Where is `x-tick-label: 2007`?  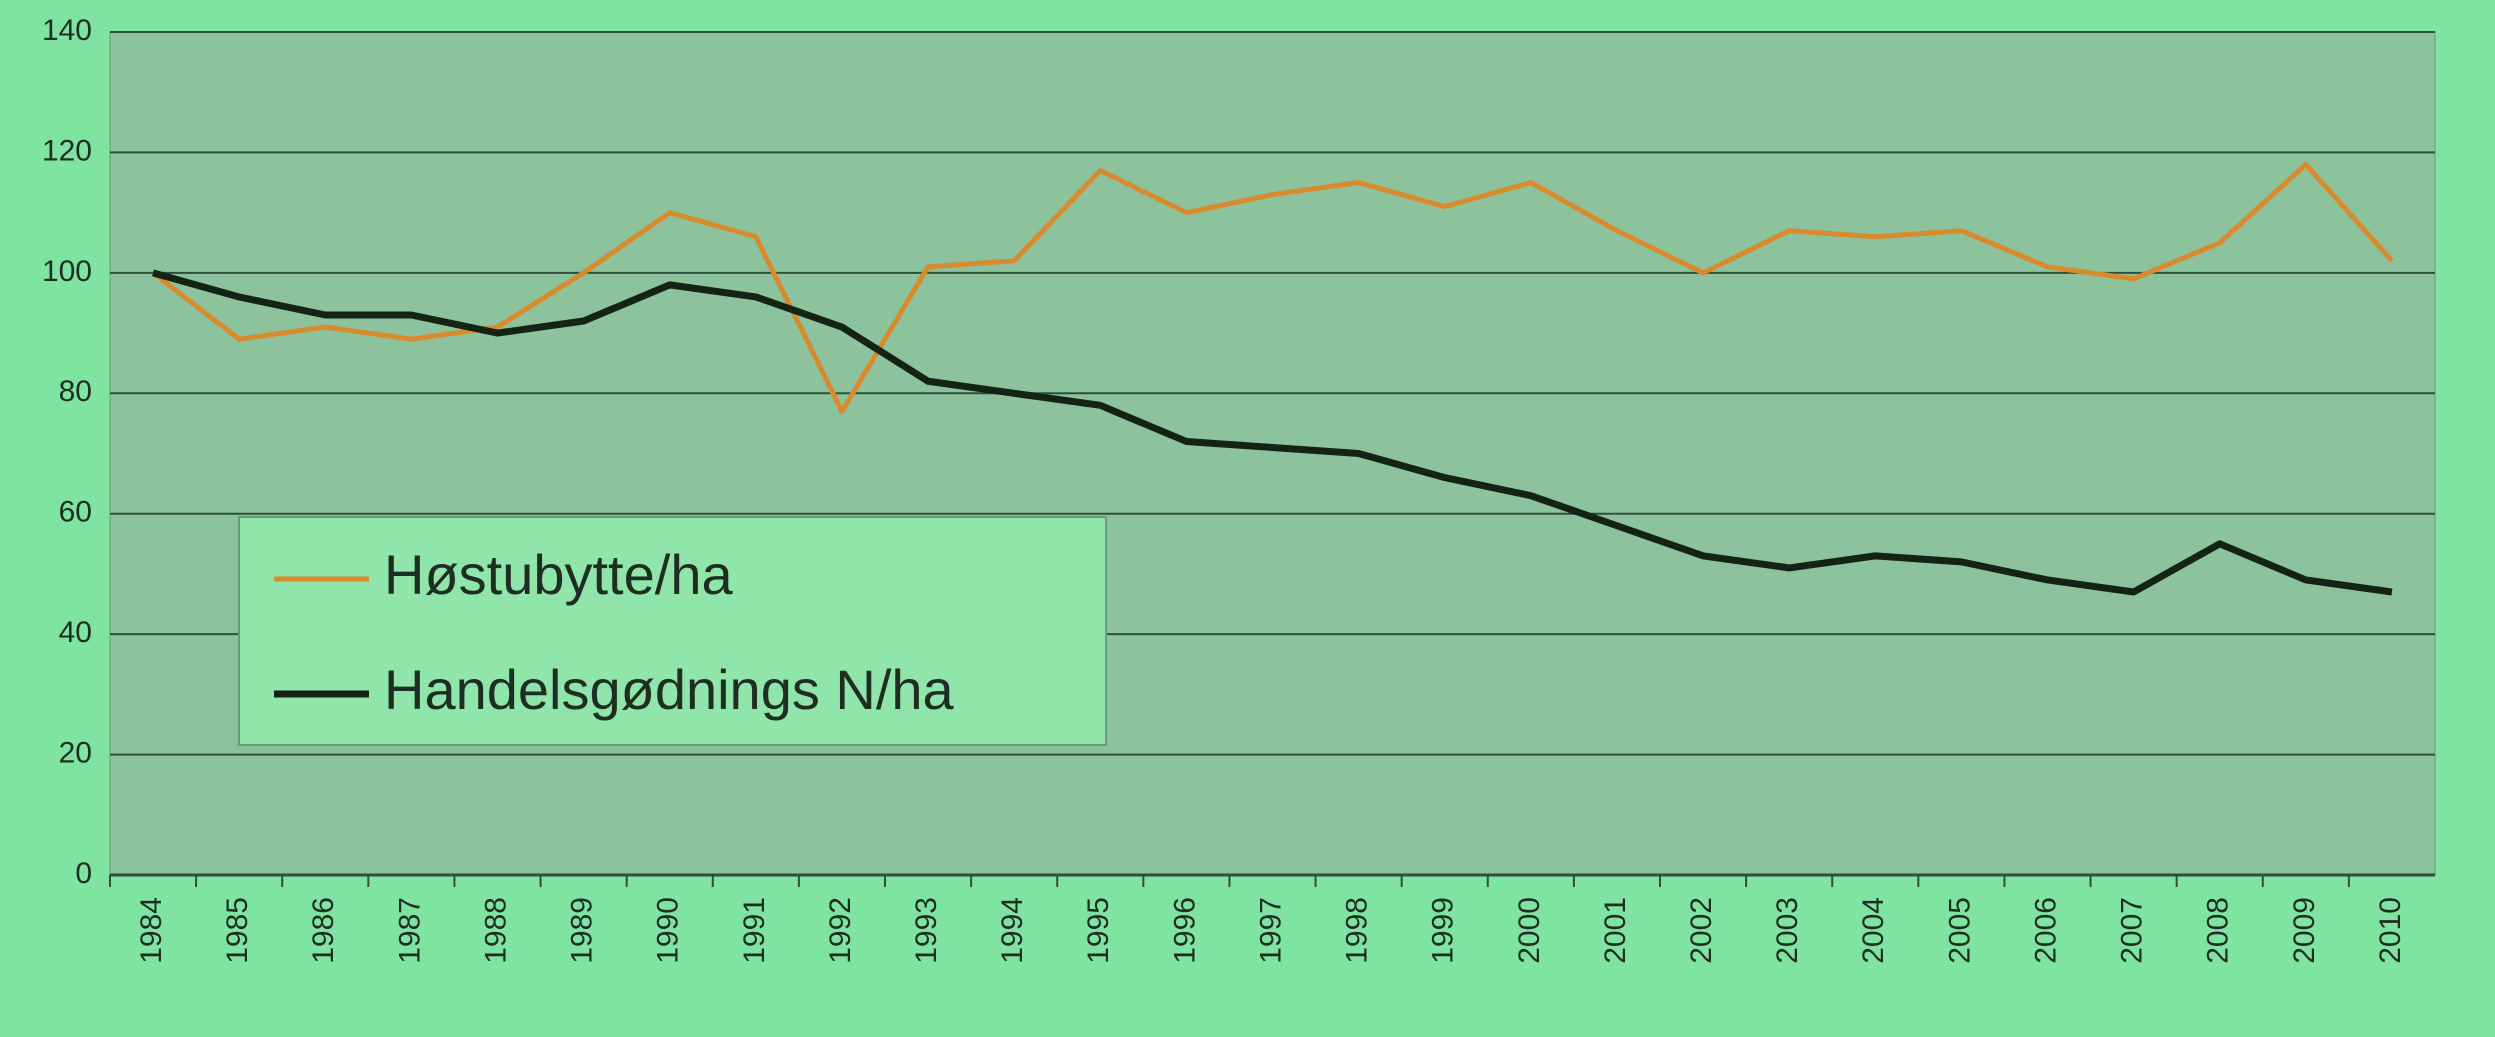
x-tick-label: 2007 is located at coordinates (2132, 930).